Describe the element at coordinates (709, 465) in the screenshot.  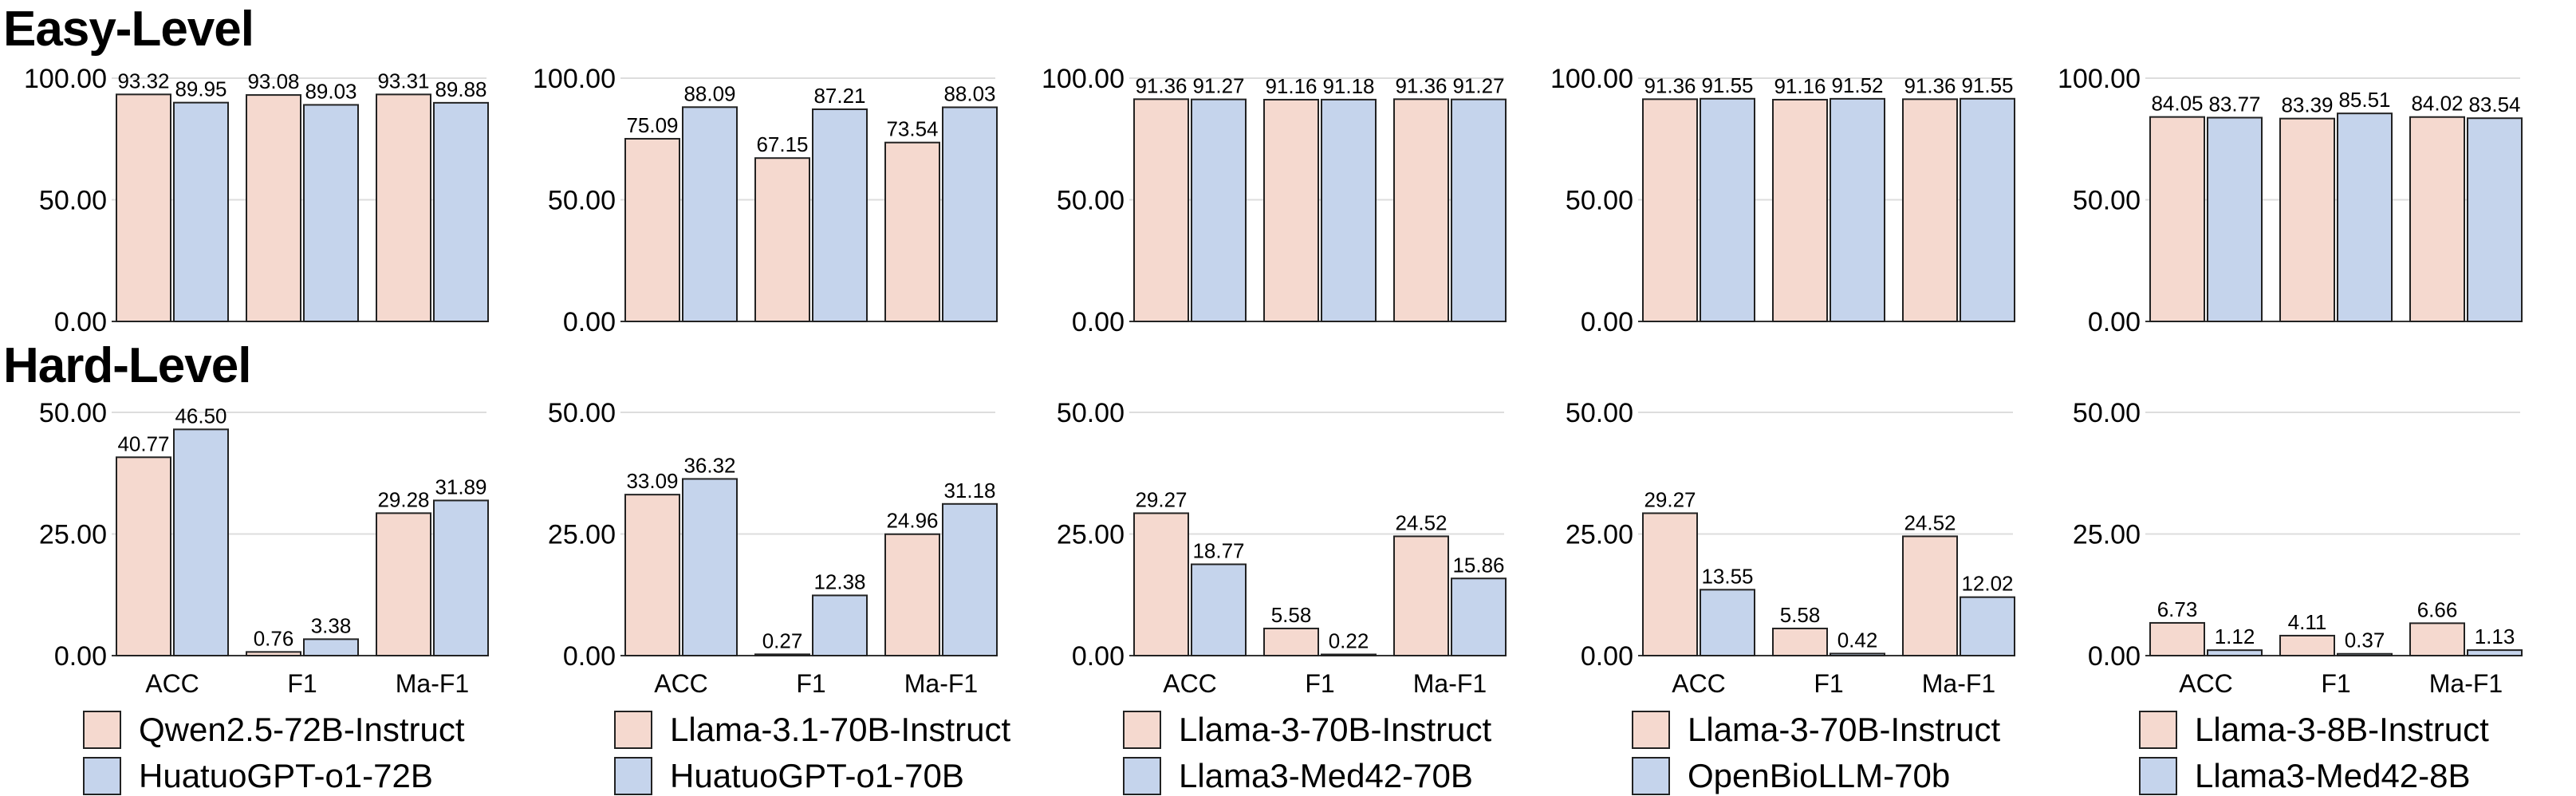
I see `bar-value-label: 36.32` at that location.